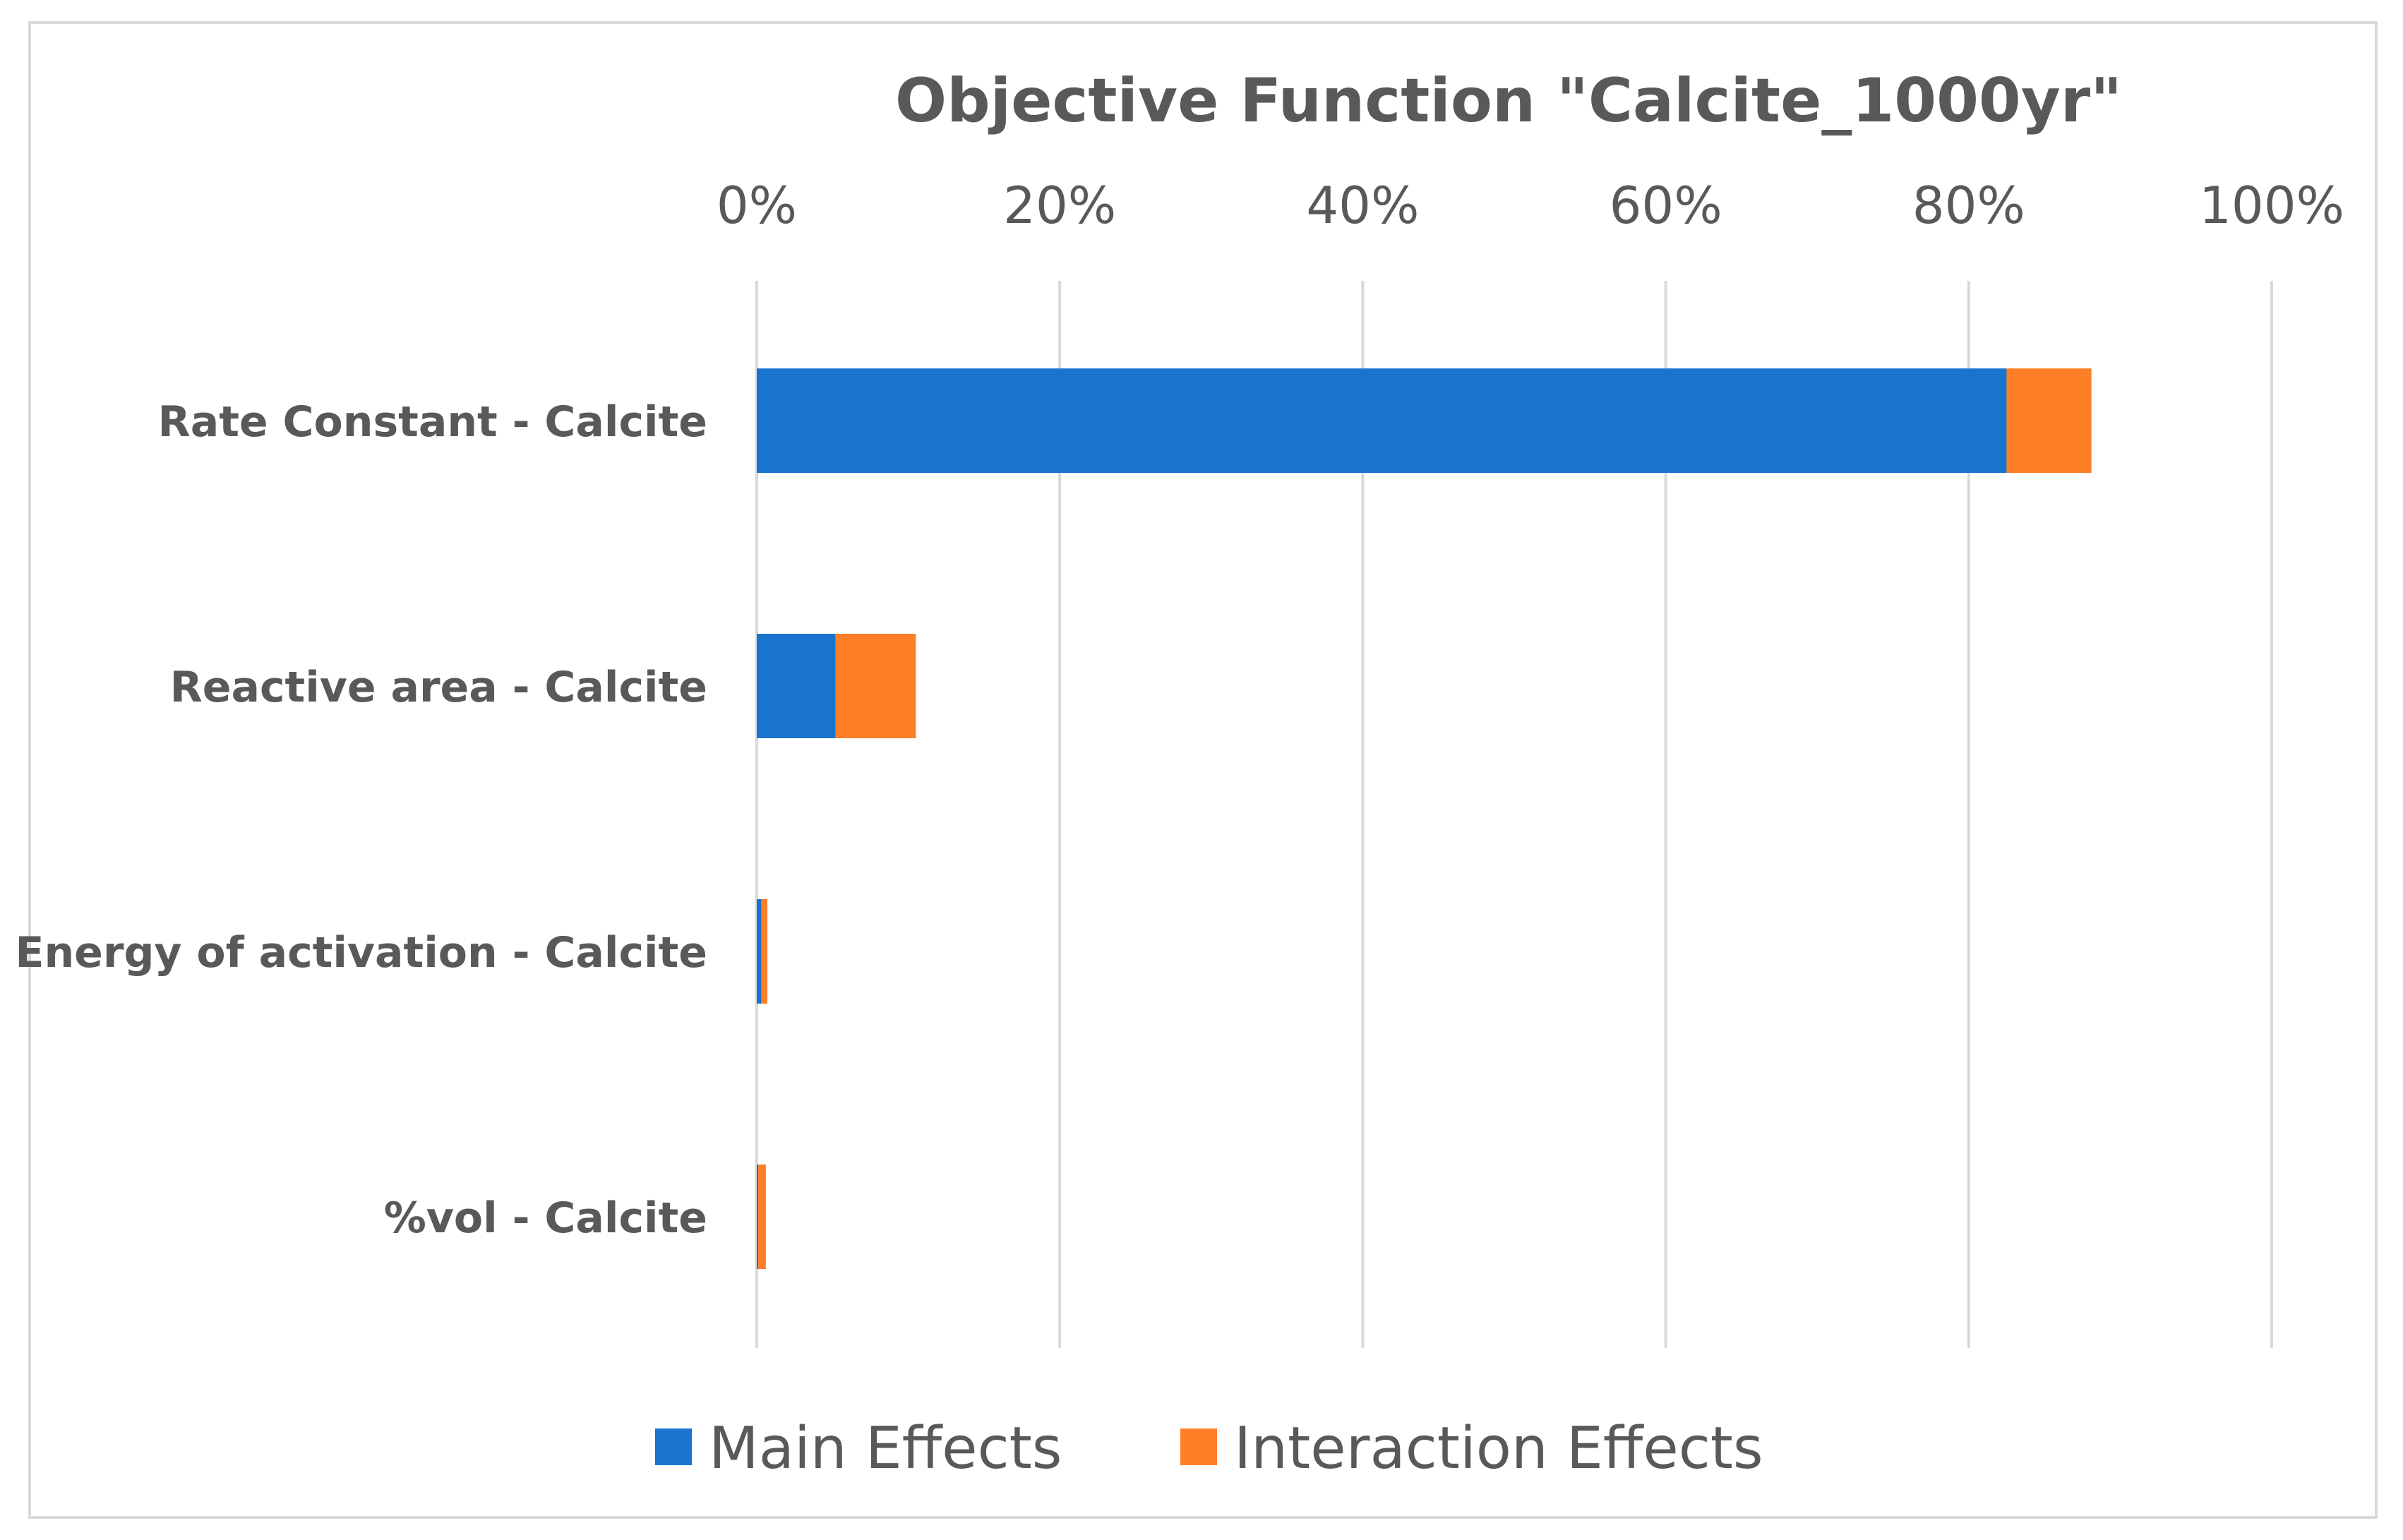 Image resolution: width=2403 pixels, height=1540 pixels. What do you see at coordinates (438, 687) in the screenshot?
I see `category-label: Reactive area - Calcite` at bounding box center [438, 687].